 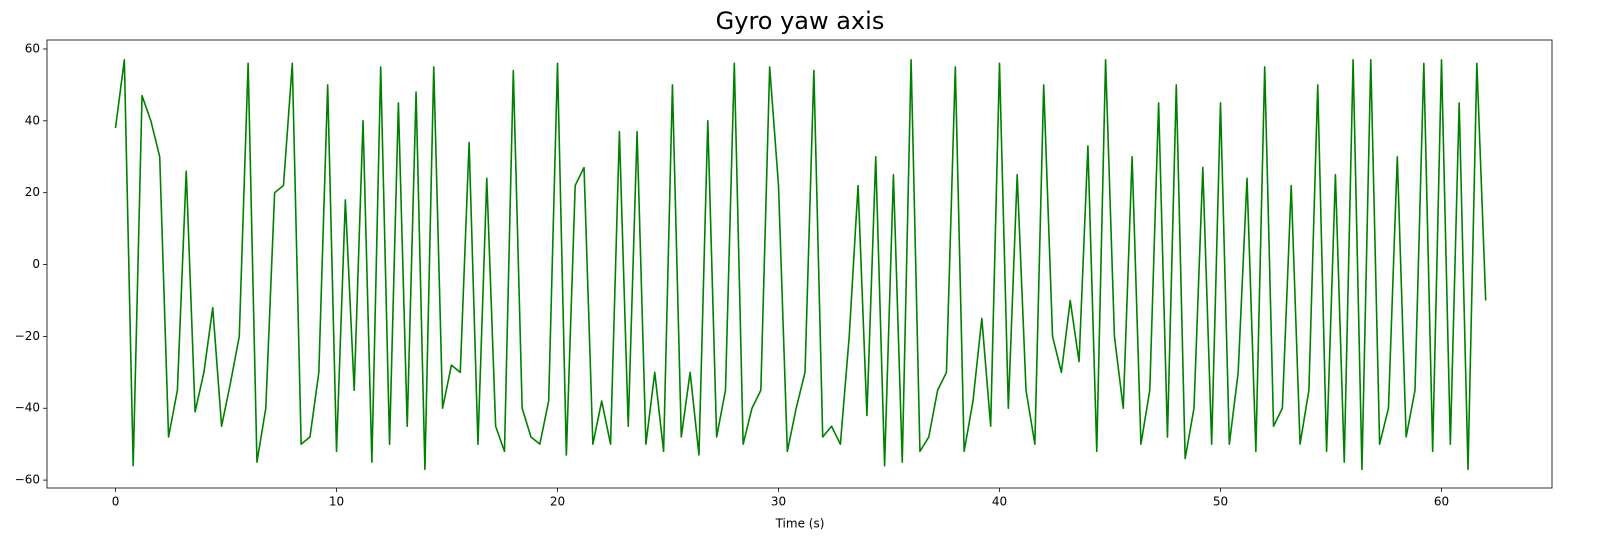 What do you see at coordinates (32, 48) in the screenshot?
I see `y-tick-label: 60` at bounding box center [32, 48].